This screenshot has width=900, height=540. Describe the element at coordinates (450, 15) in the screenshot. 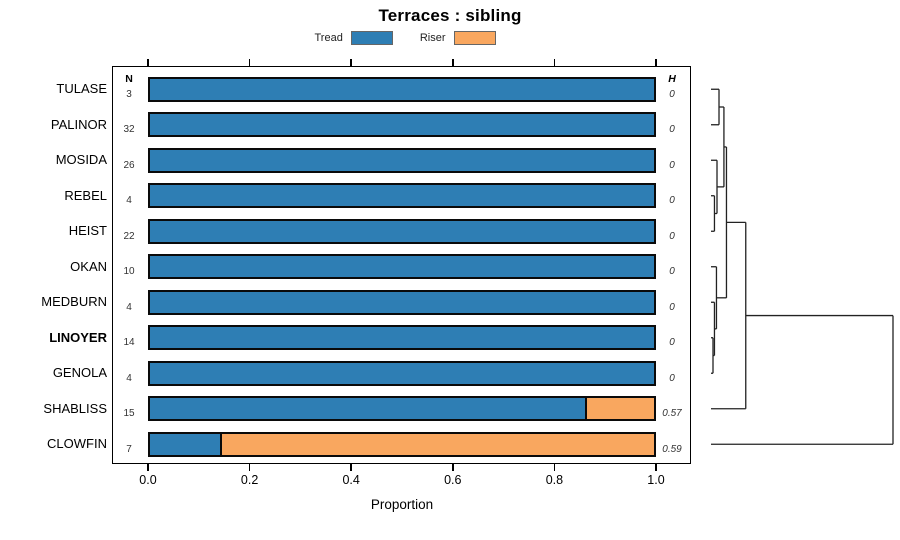

I see `chart-title: Terraces : sibling` at that location.